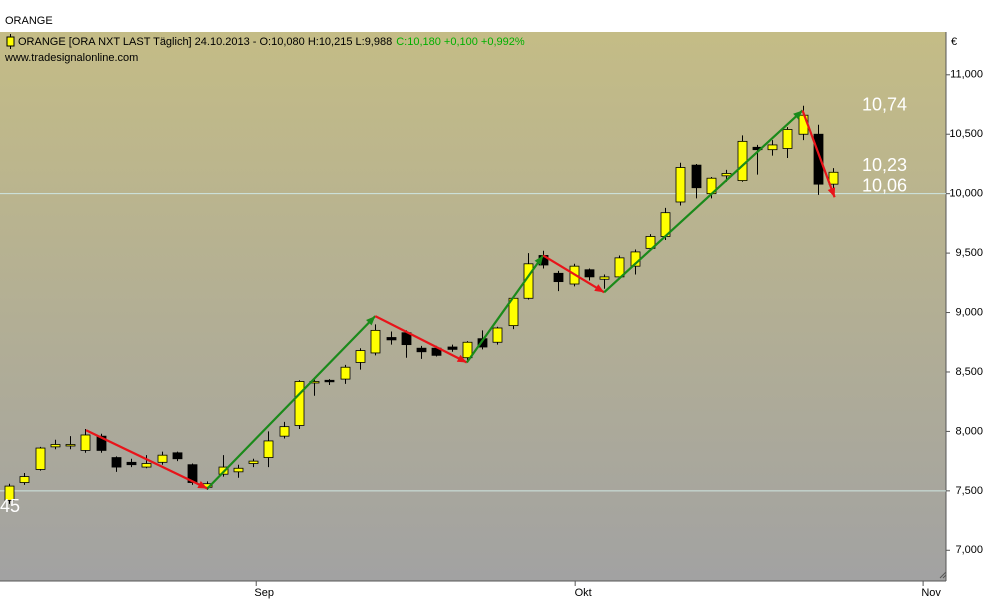 The image size is (1000, 600). I want to click on y-axis-unit: €, so click(954, 42).